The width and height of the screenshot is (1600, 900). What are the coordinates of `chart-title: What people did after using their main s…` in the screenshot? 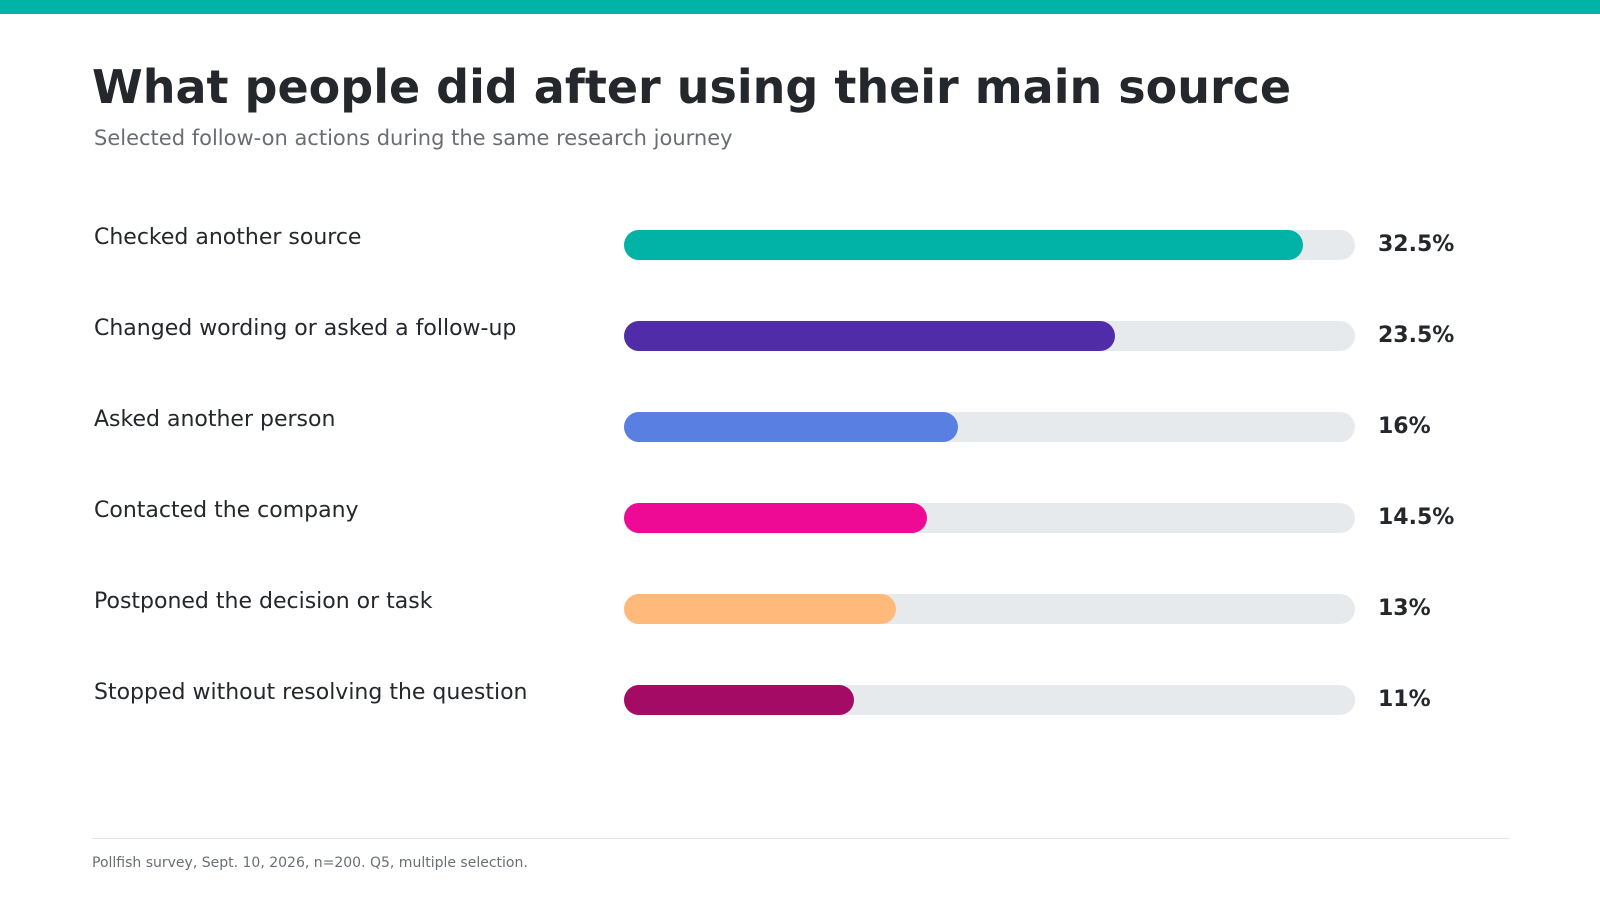 It's located at (692, 87).